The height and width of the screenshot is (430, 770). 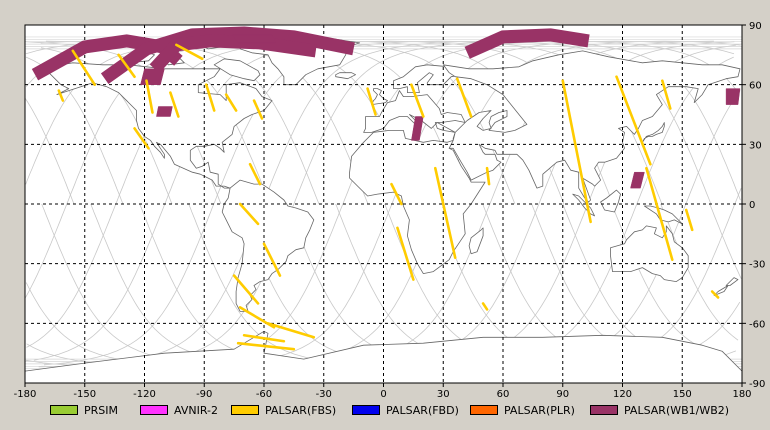 I want to click on x-tick-label: 150, so click(x=682, y=394).